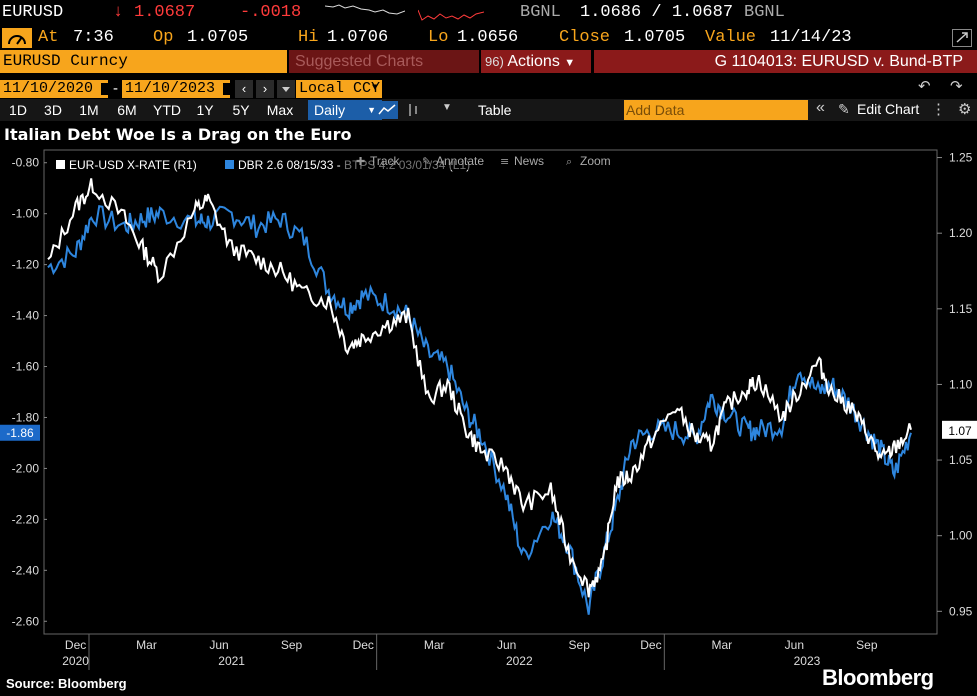 The height and width of the screenshot is (696, 977). What do you see at coordinates (504, 161) in the screenshot?
I see `news-icon: ≡` at bounding box center [504, 161].